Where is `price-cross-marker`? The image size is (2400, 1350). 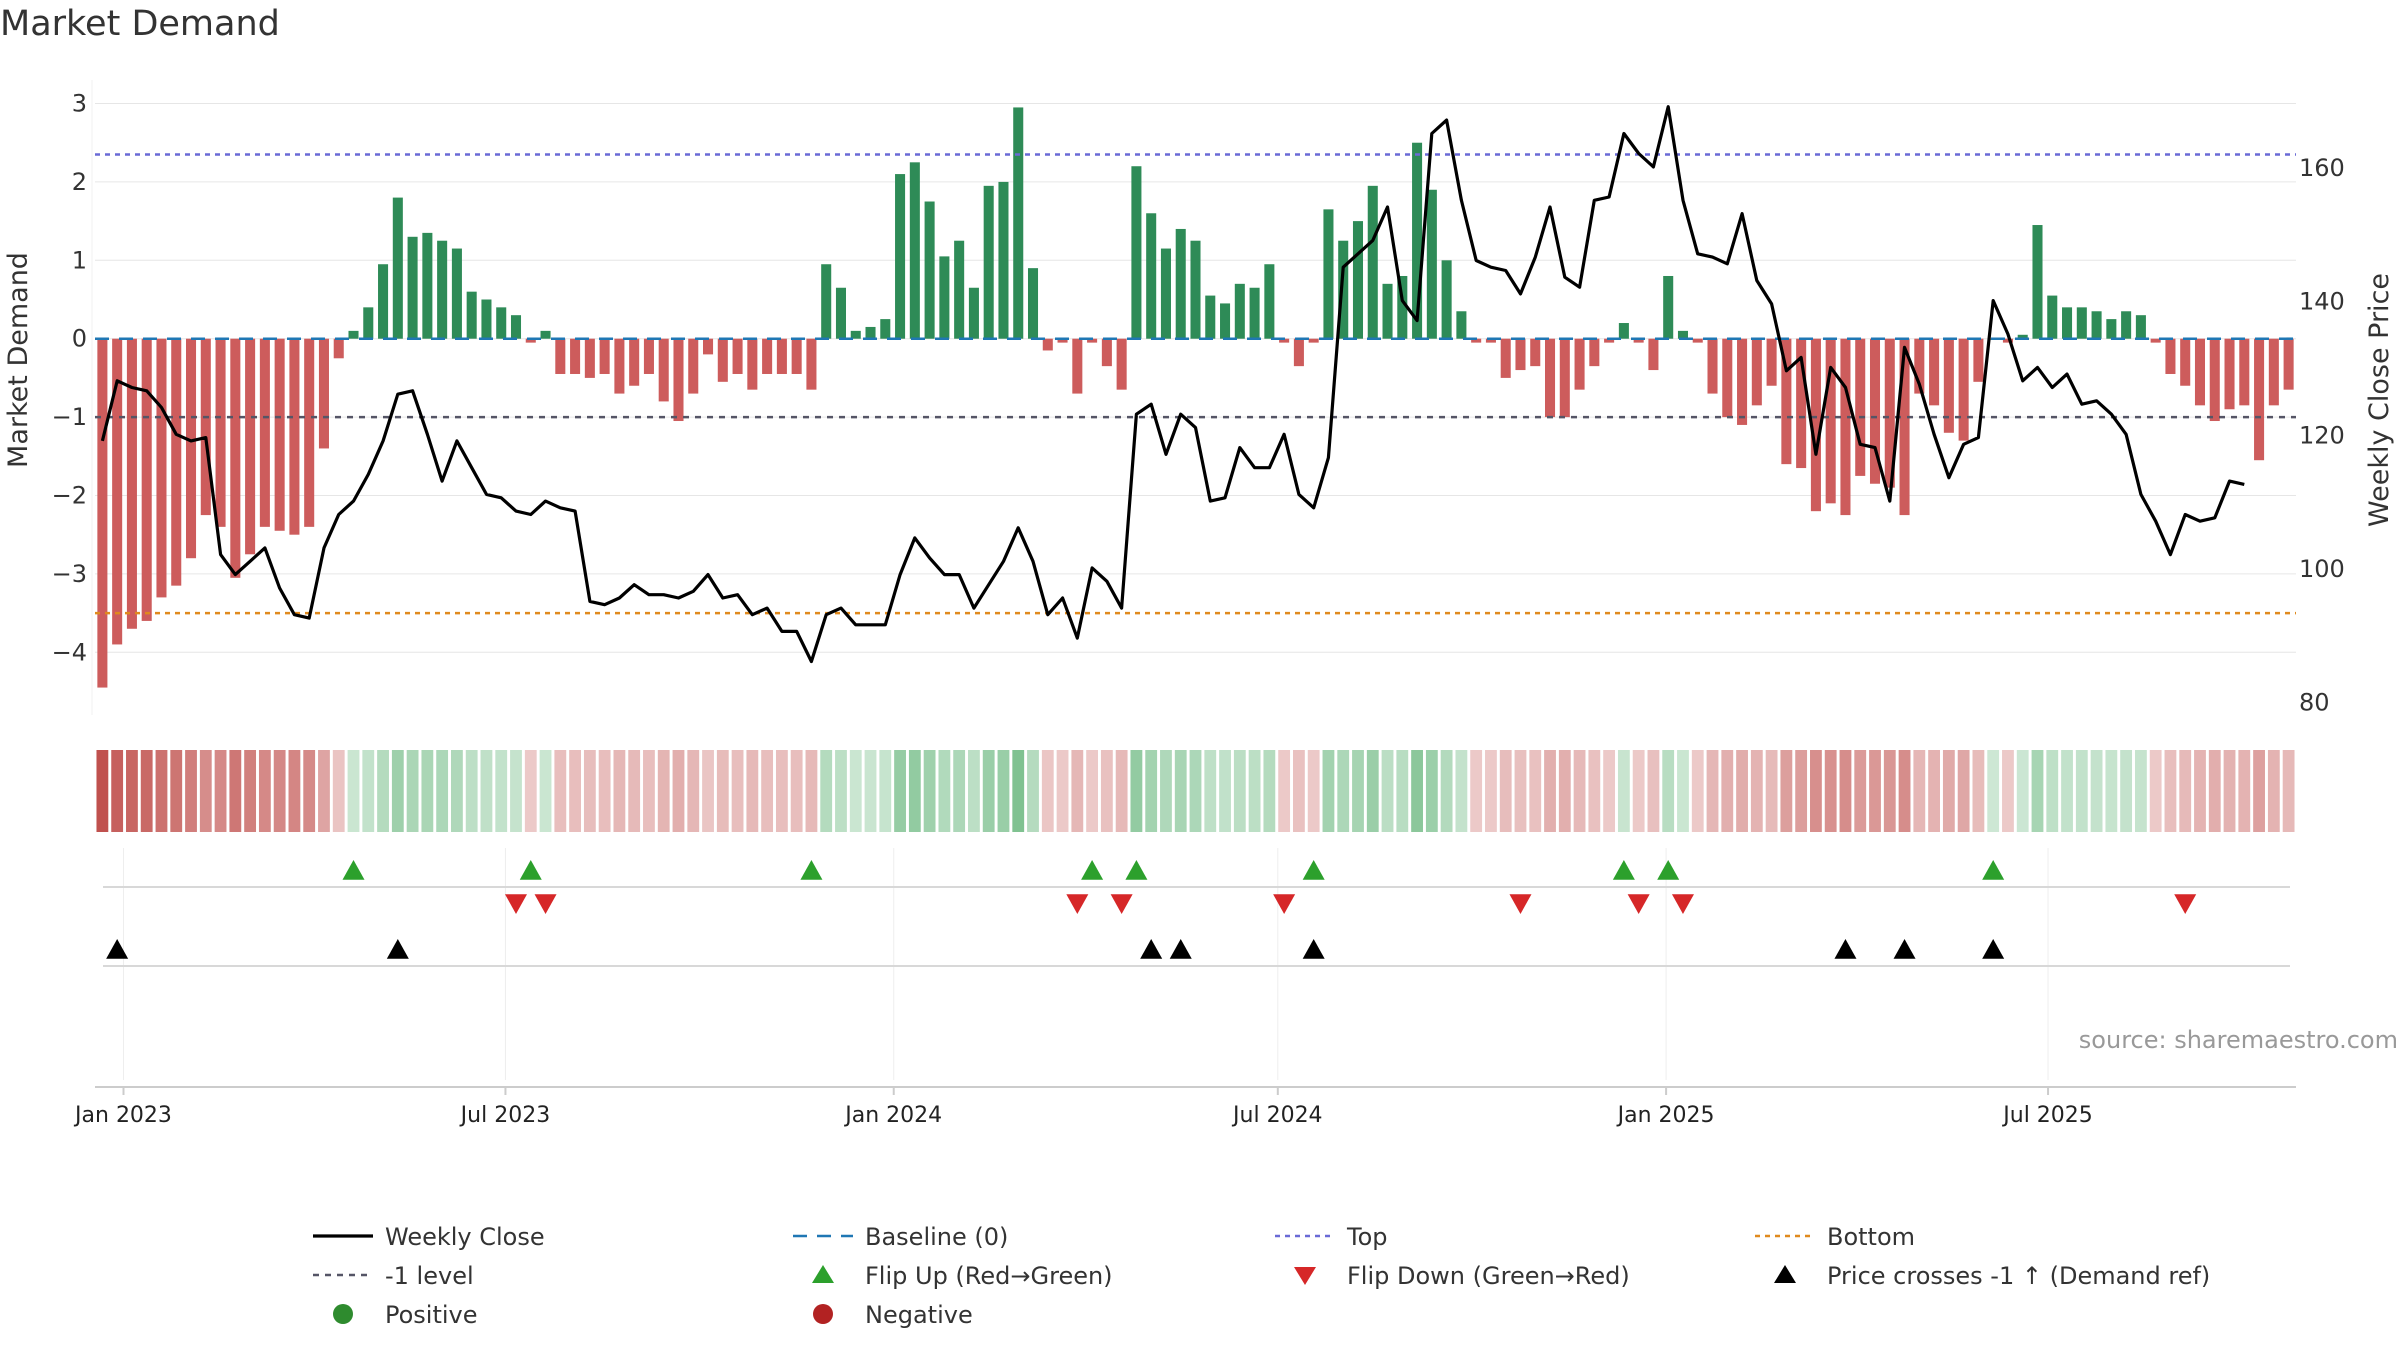
price-cross-marker is located at coordinates (1993, 949).